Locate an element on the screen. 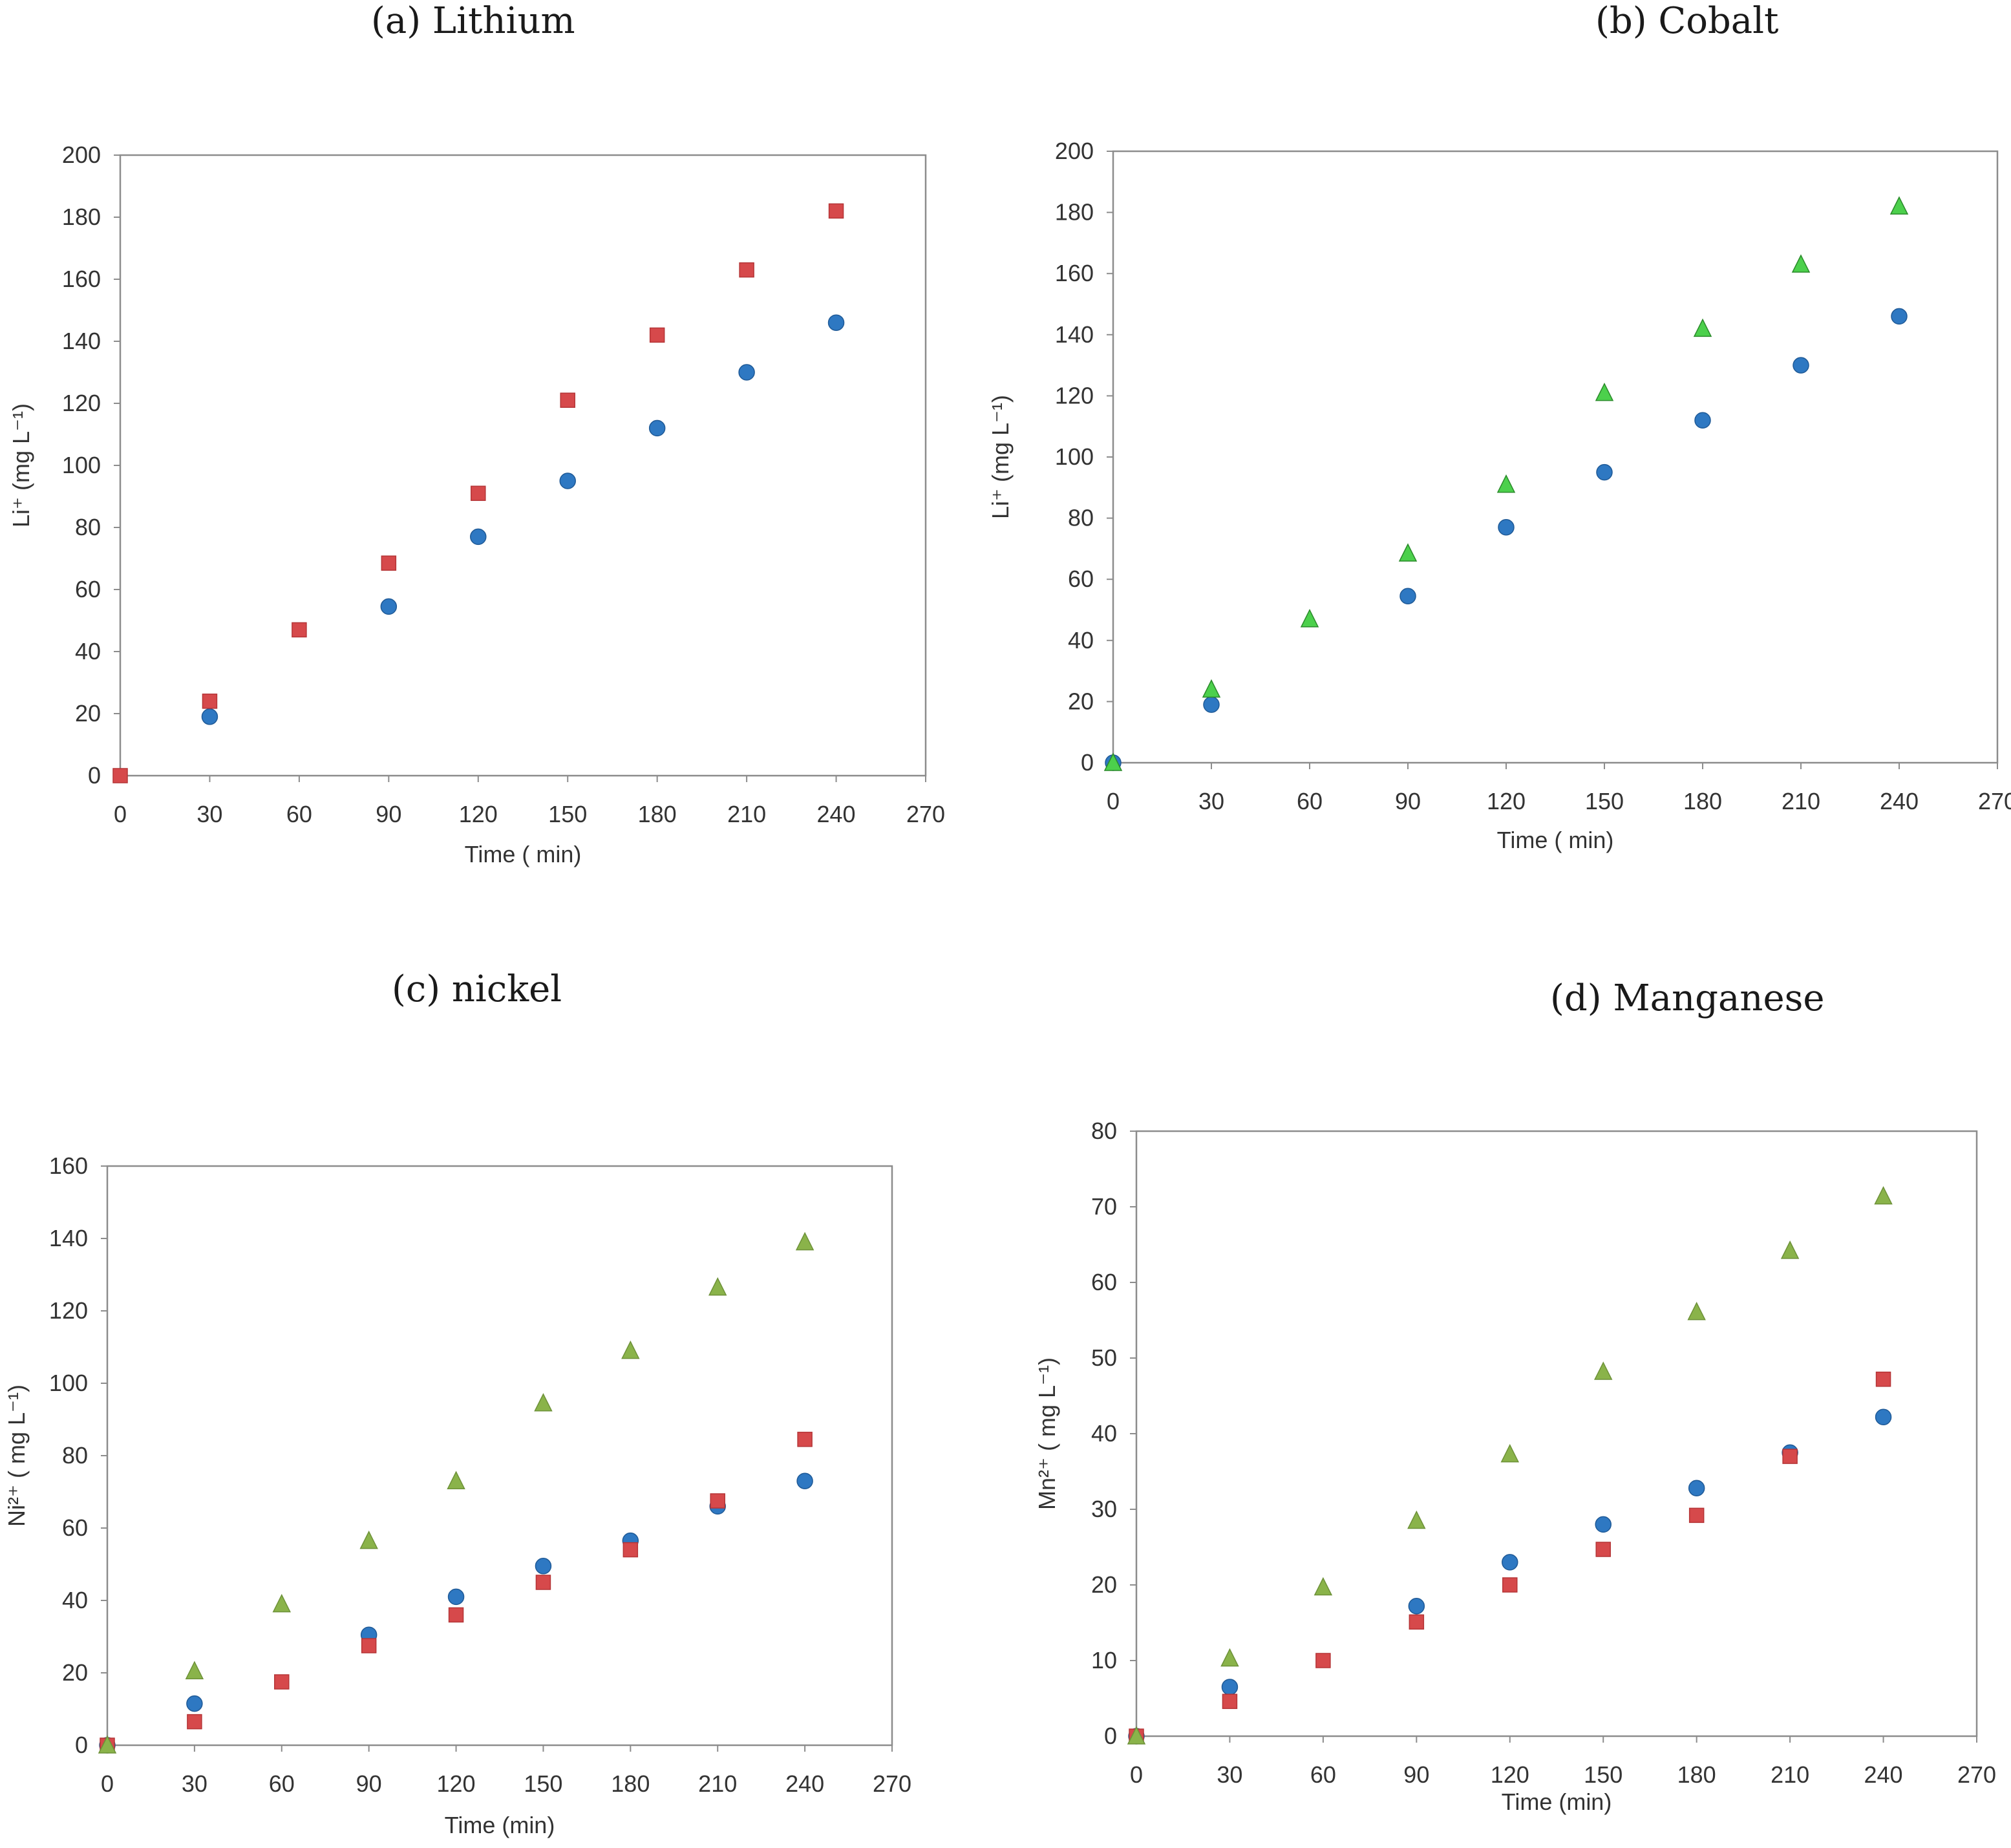  y-tick-label: 200 is located at coordinates (1074, 151).